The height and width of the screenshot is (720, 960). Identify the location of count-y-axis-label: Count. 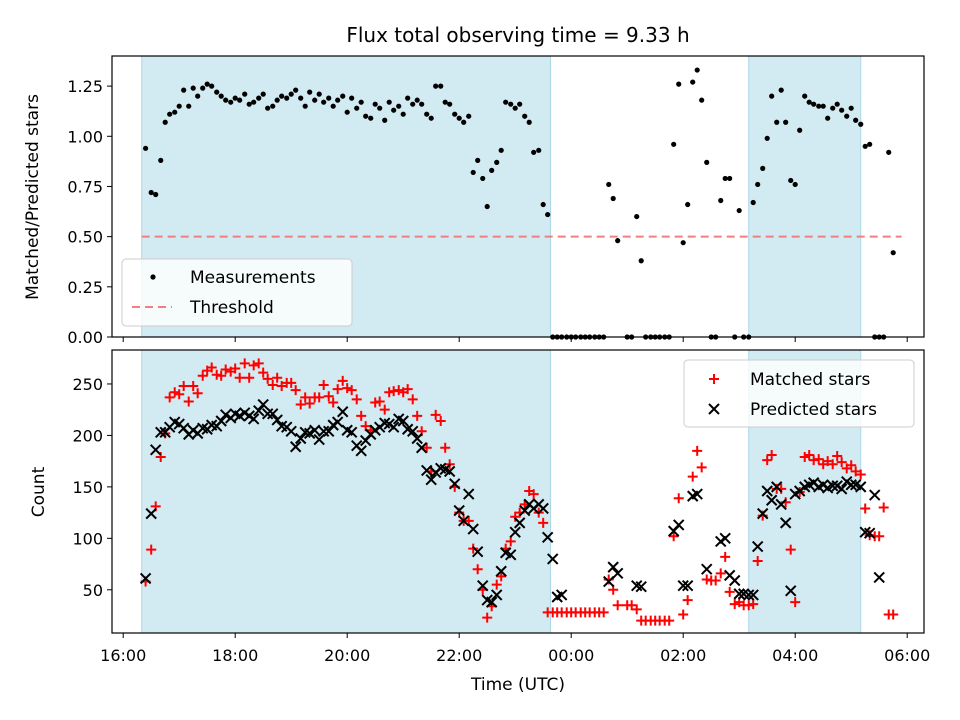
(39, 491).